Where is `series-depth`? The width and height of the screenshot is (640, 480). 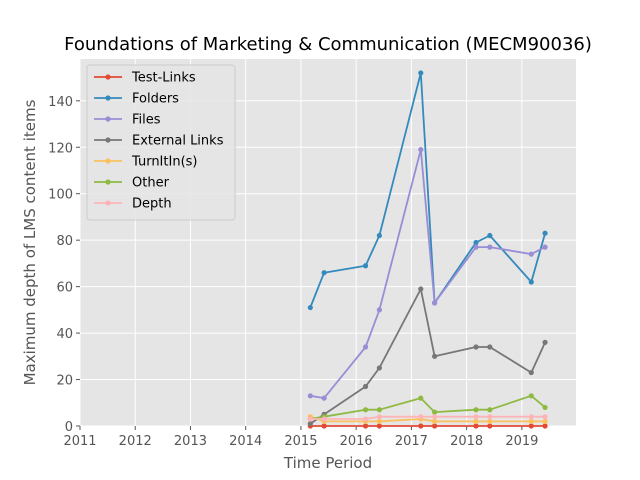 series-depth is located at coordinates (427, 418).